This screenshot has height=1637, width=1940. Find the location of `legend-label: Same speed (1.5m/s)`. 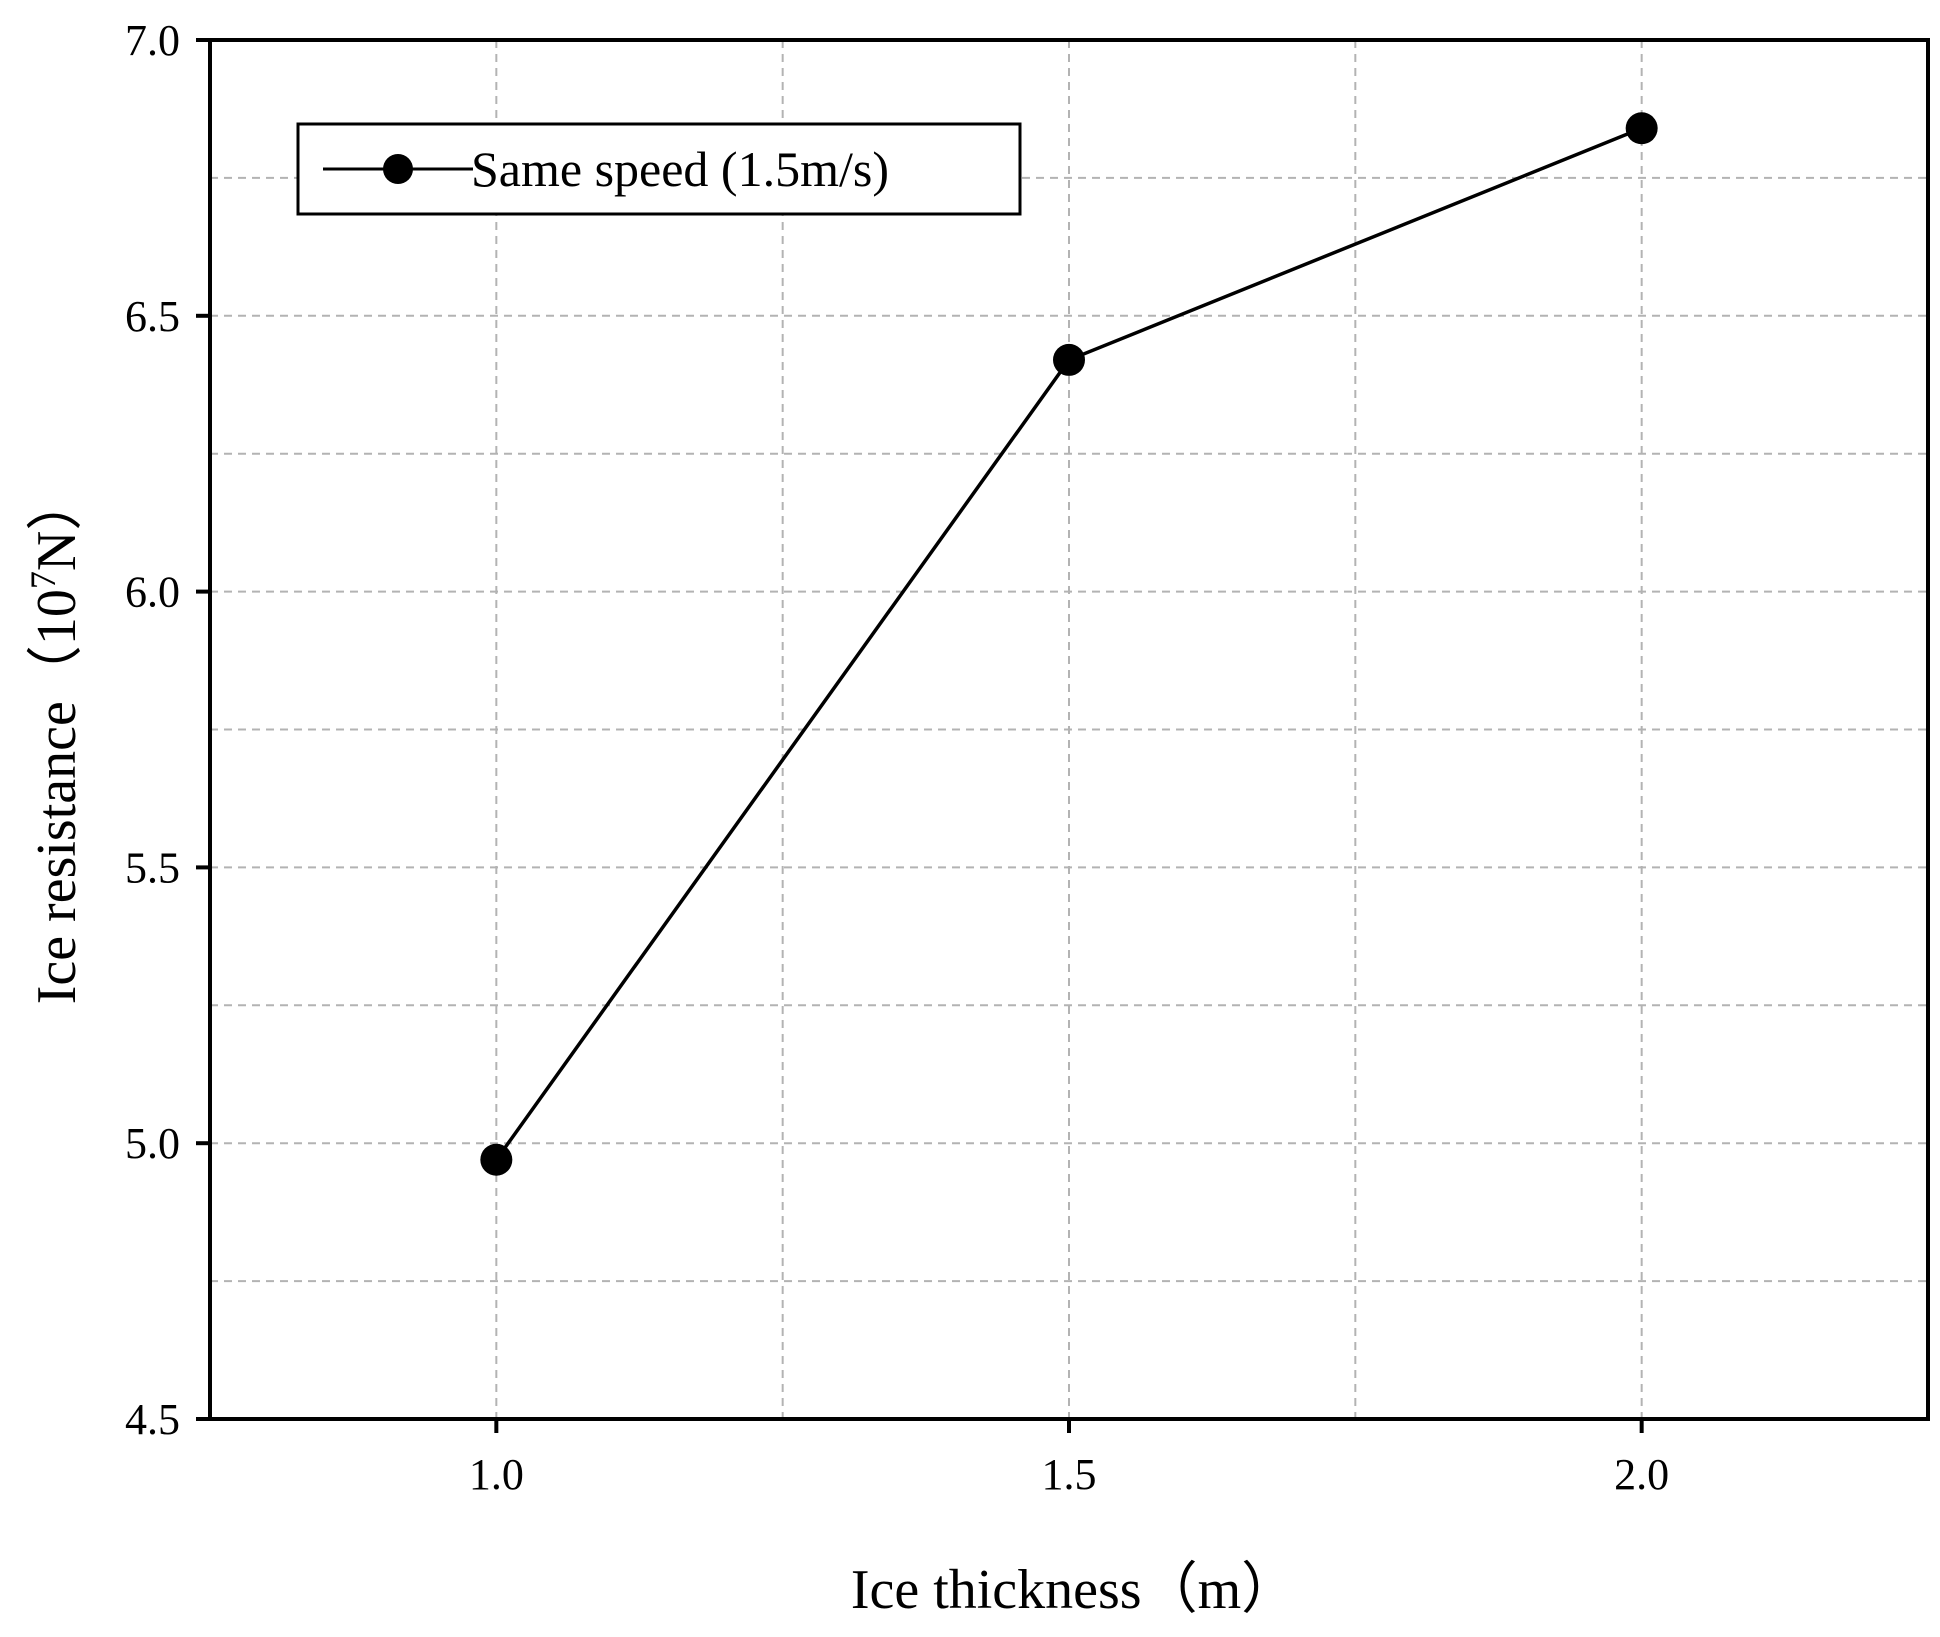

legend-label: Same speed (1.5m/s) is located at coordinates (680, 169).